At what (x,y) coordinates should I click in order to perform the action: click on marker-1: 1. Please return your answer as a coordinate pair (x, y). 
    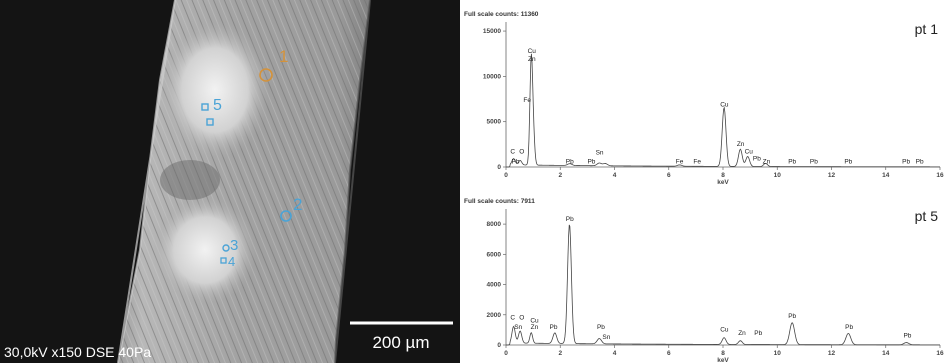
    Looking at the image, I should click on (273, 64).